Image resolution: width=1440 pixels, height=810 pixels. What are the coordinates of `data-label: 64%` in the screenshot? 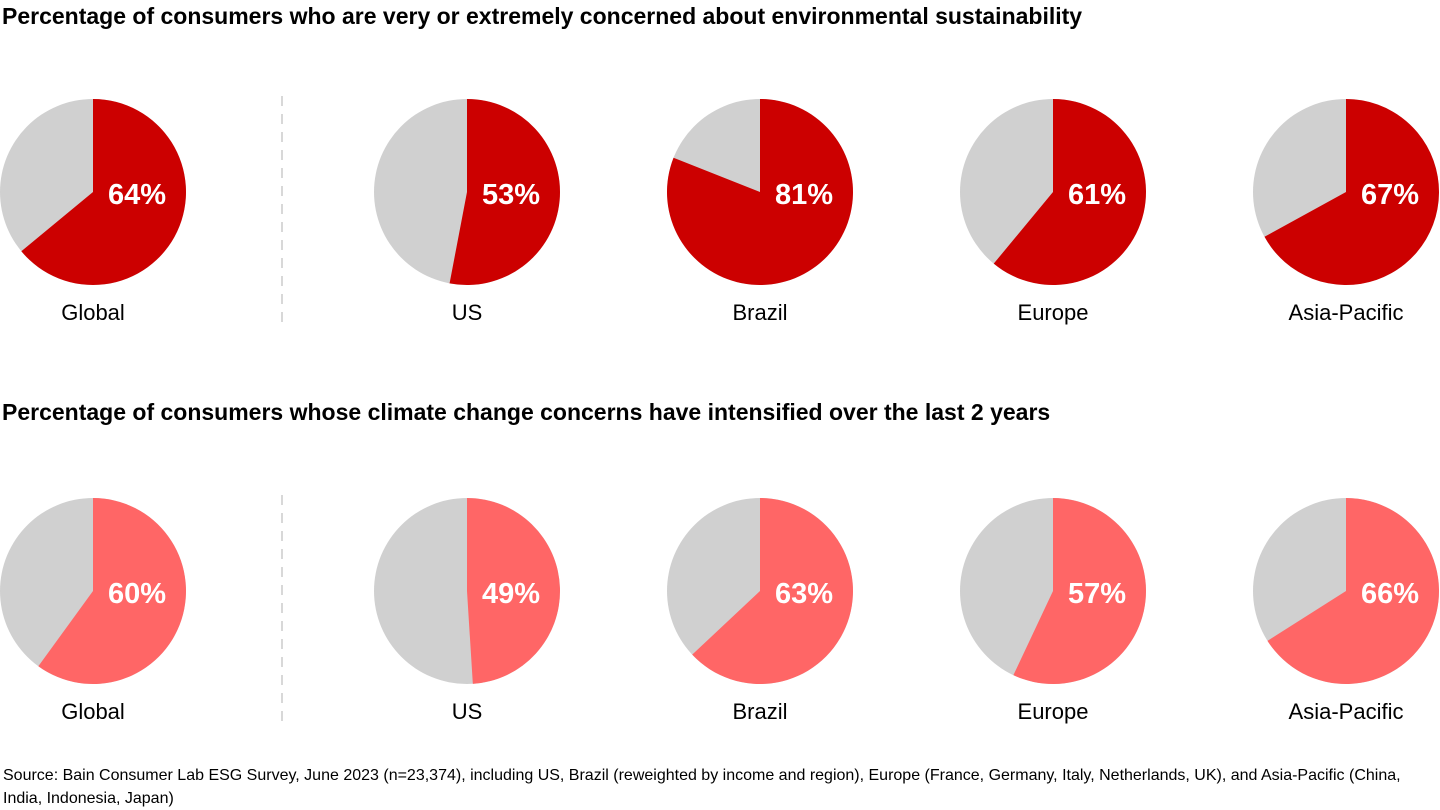 It's located at (137, 195).